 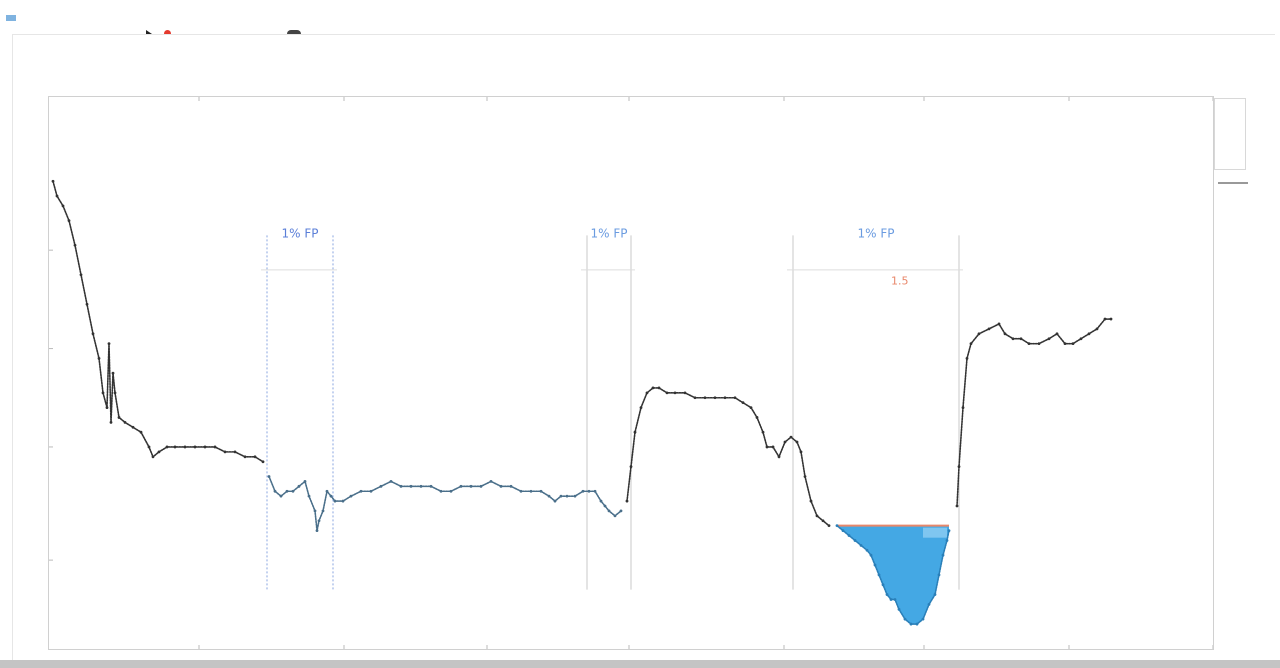 I want to click on annotation: 1.5, so click(x=900, y=281).